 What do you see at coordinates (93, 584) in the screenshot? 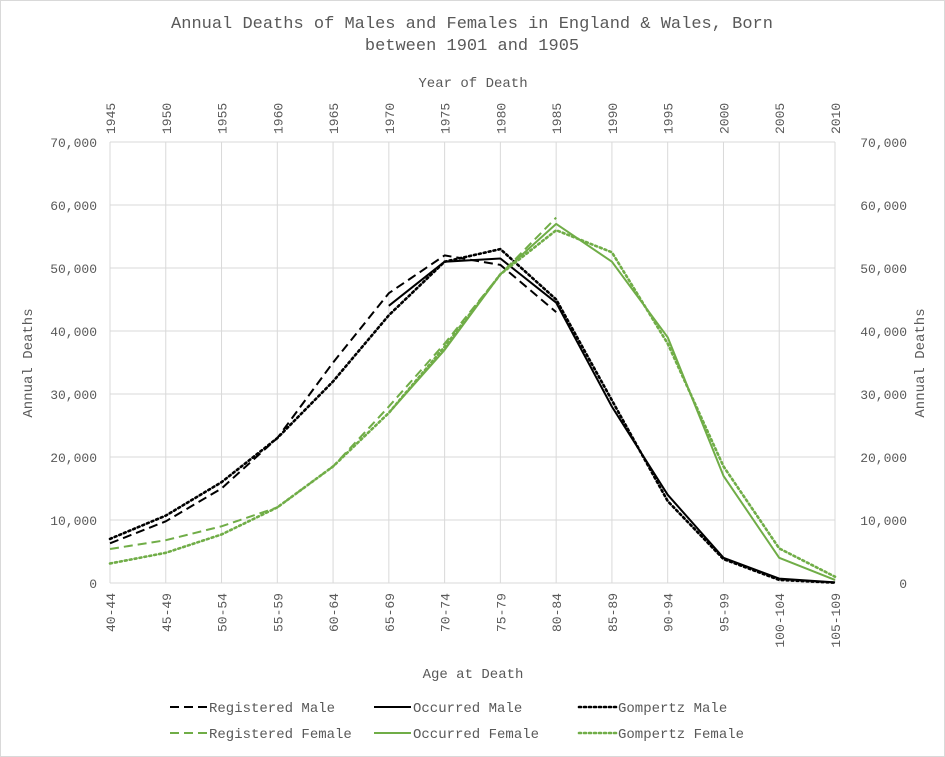
I see `y-tick-label-left: 0` at bounding box center [93, 584].